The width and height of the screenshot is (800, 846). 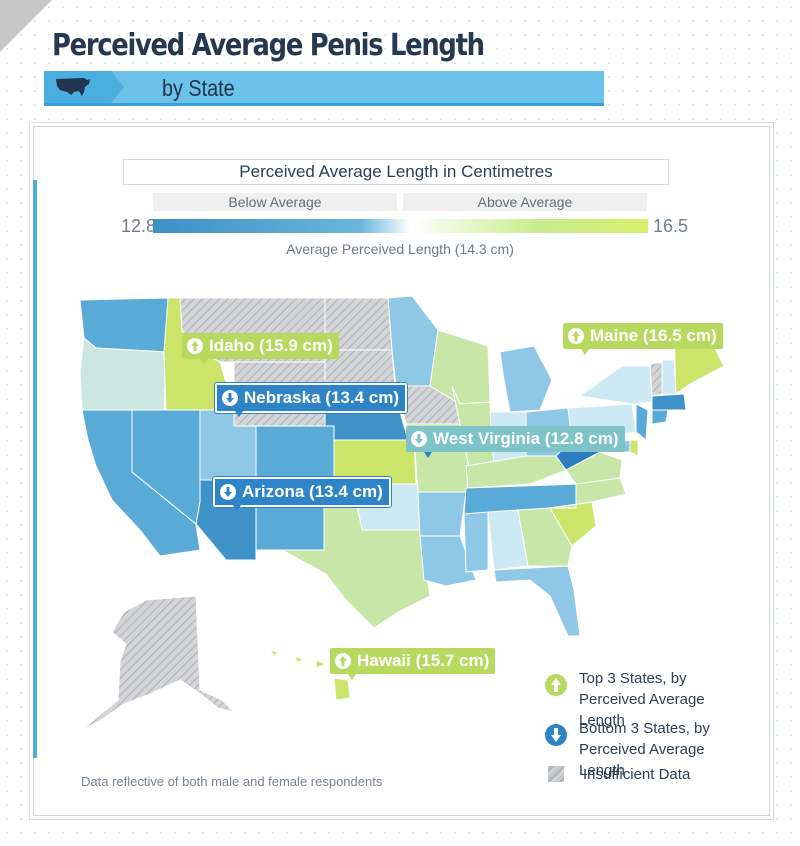 What do you see at coordinates (526, 438) in the screenshot?
I see `callout-west-virginia-label: West Virginia (12.8 cm)` at bounding box center [526, 438].